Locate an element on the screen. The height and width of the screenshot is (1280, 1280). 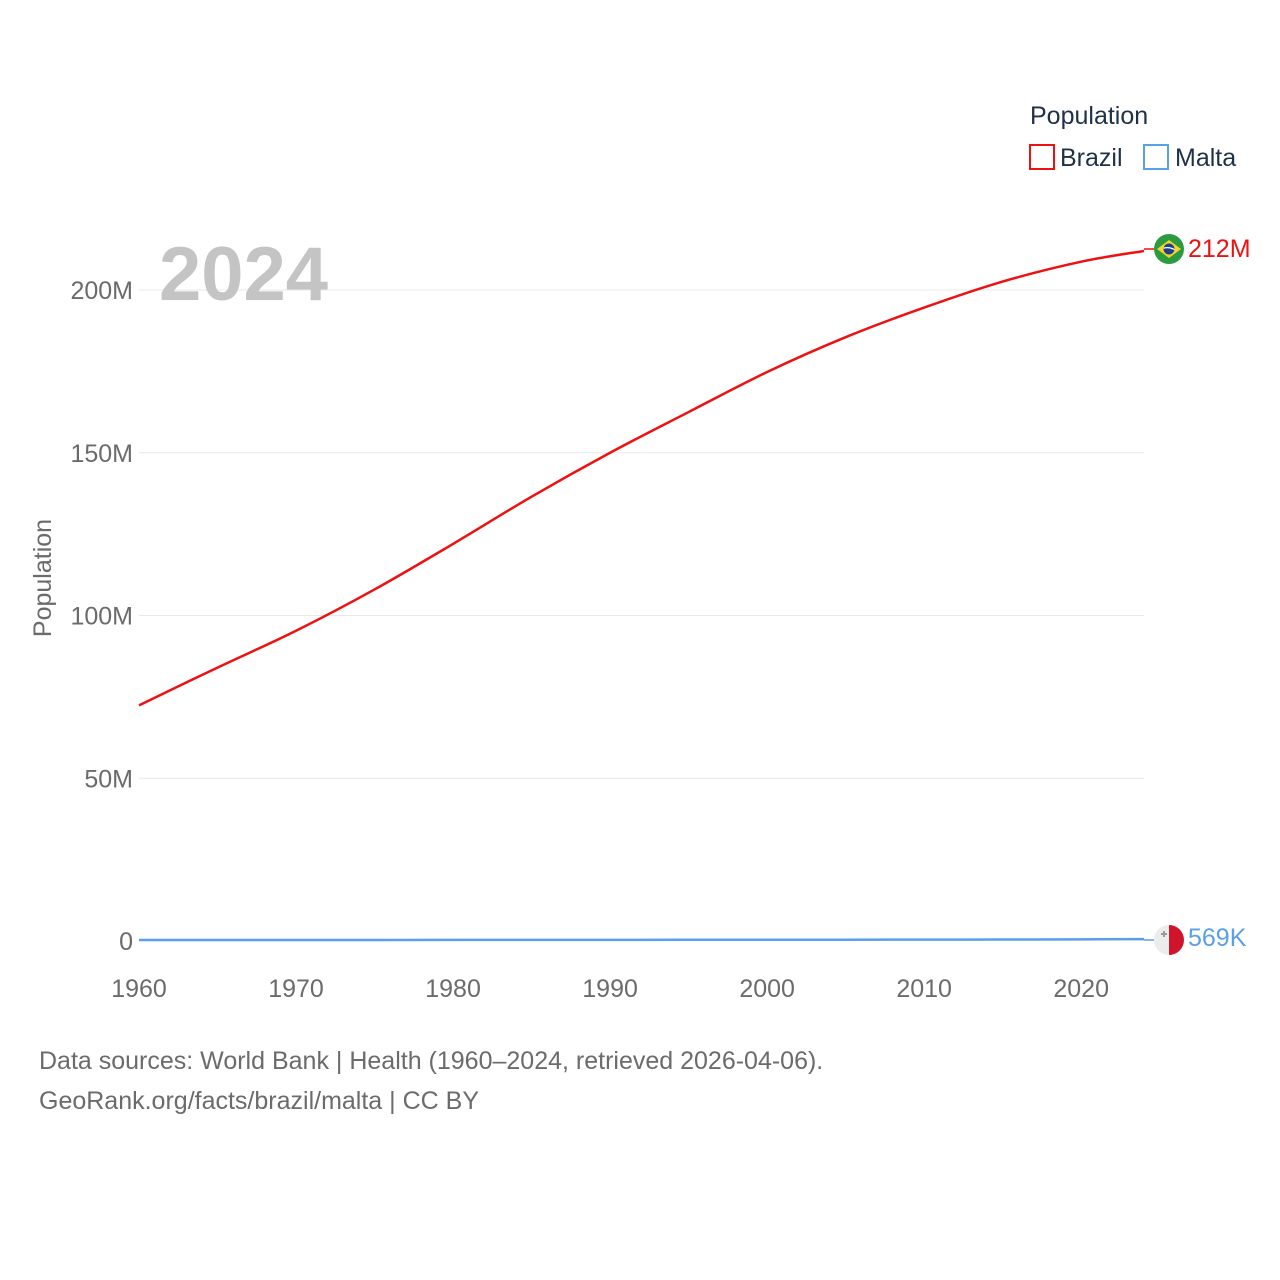
legend-item-malta: Malta is located at coordinates (1189, 158).